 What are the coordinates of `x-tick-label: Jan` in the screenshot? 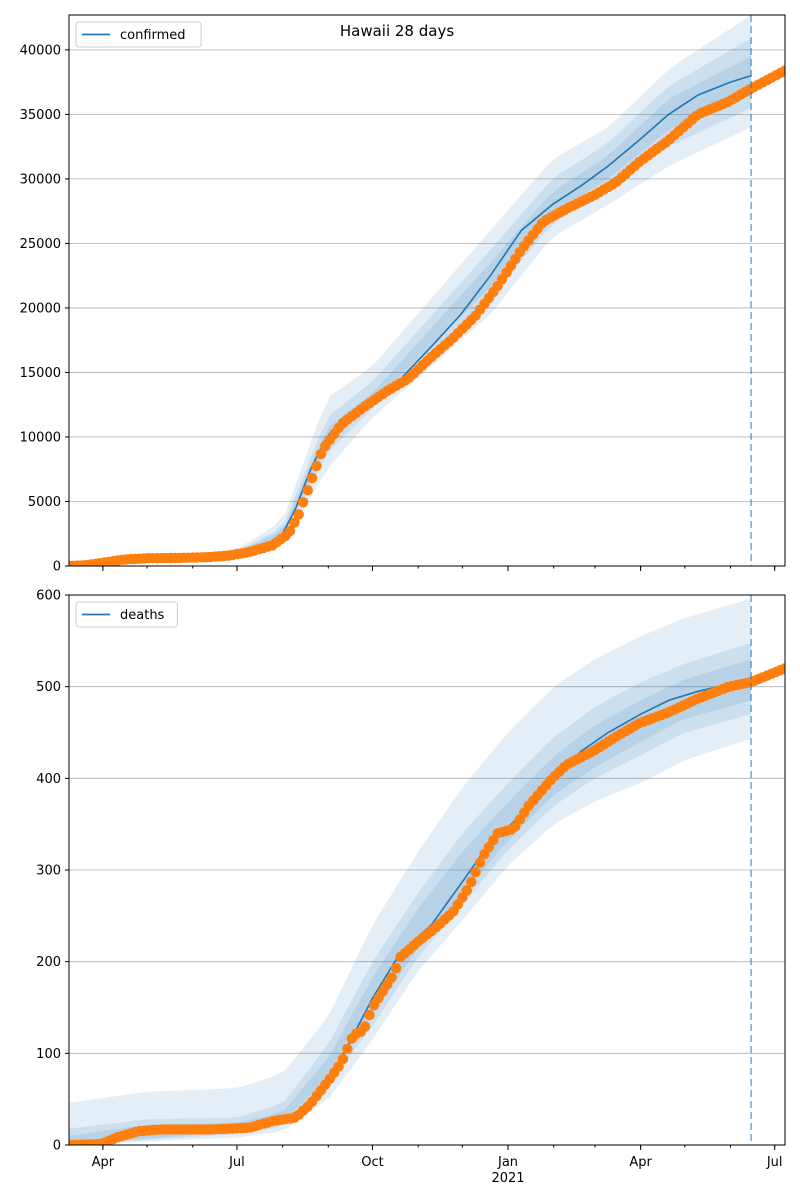 It's located at (507, 1162).